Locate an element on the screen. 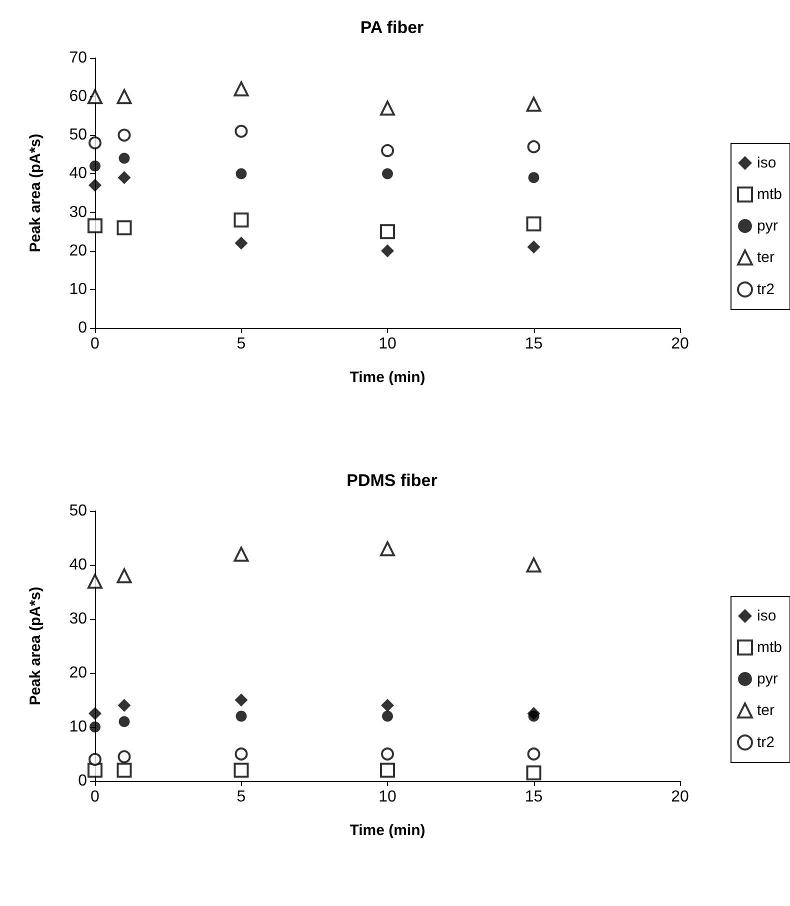  chart-title: PDMS fiber is located at coordinates (392, 480).